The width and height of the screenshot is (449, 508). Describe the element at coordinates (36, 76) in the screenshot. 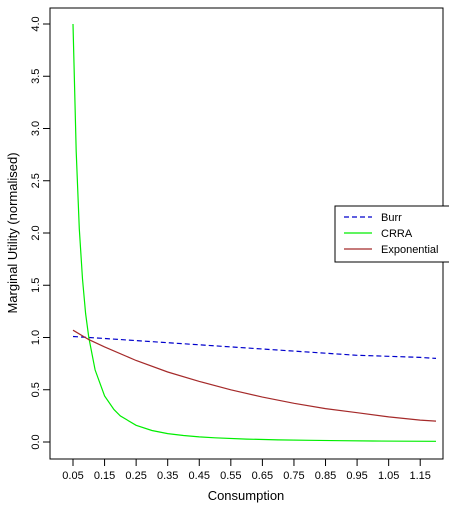

I see `y-tick-label: 3.5` at that location.